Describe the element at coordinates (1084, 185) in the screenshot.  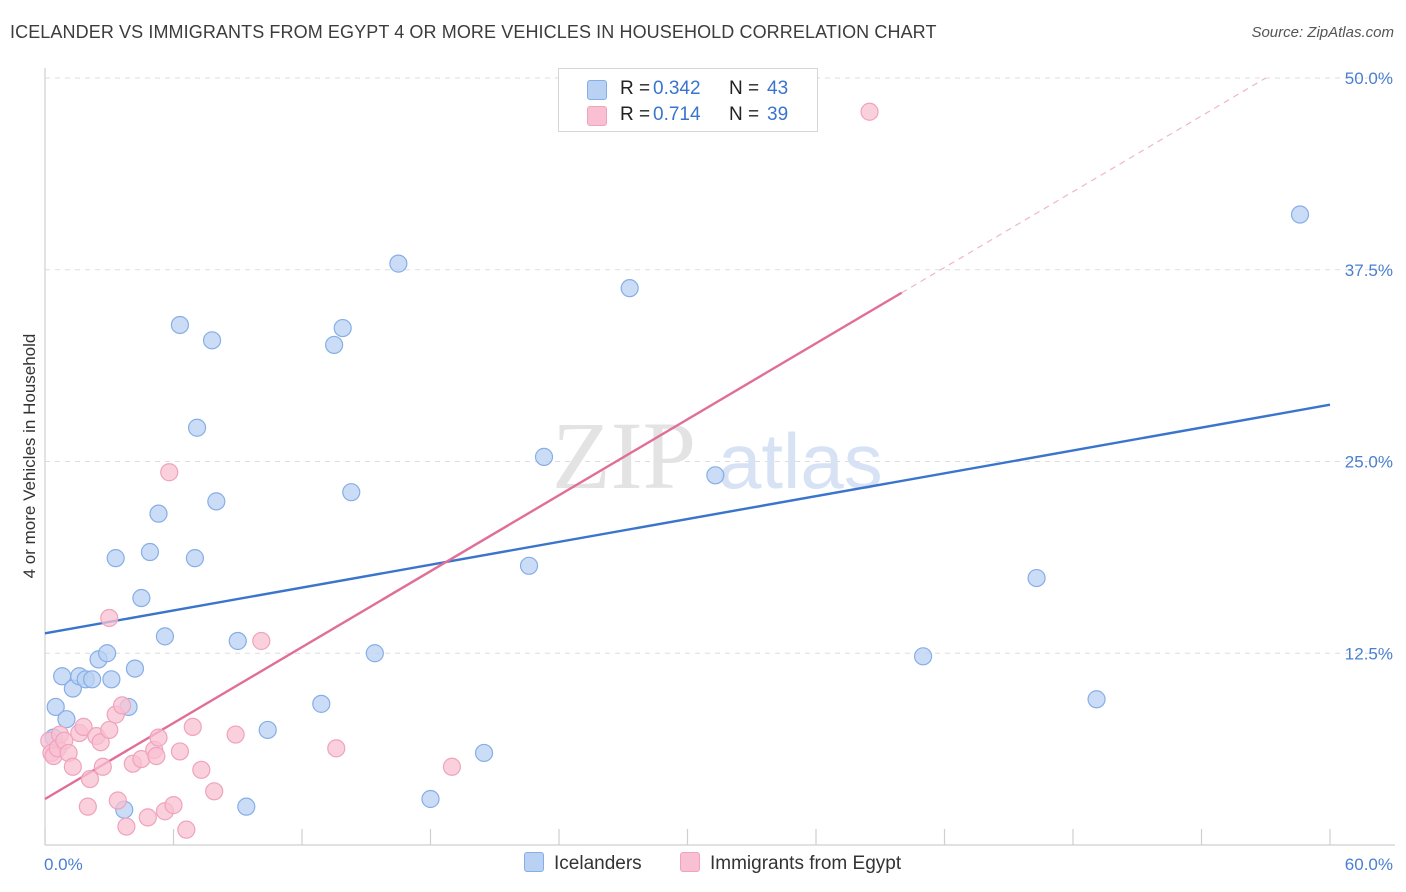
I see `trendline-extension-egypt` at that location.